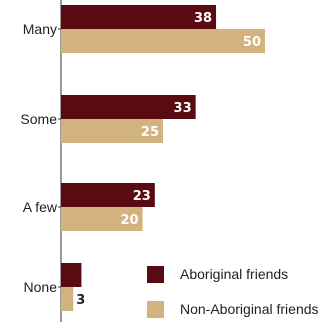 Image resolution: width=333 pixels, height=322 pixels. Describe the element at coordinates (40, 207) in the screenshot. I see `category-label-a-few: A few` at that location.